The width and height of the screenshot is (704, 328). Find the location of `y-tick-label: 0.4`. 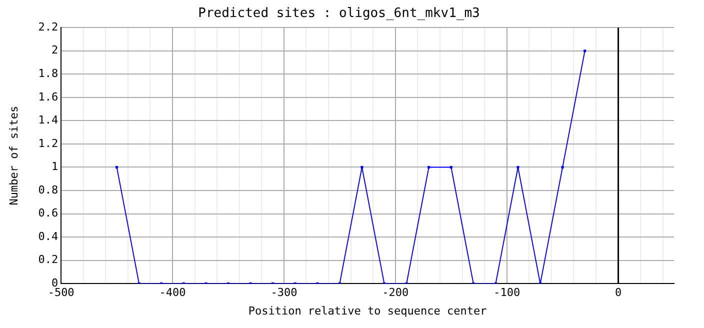

y-tick-label: 0.4 is located at coordinates (48, 236).